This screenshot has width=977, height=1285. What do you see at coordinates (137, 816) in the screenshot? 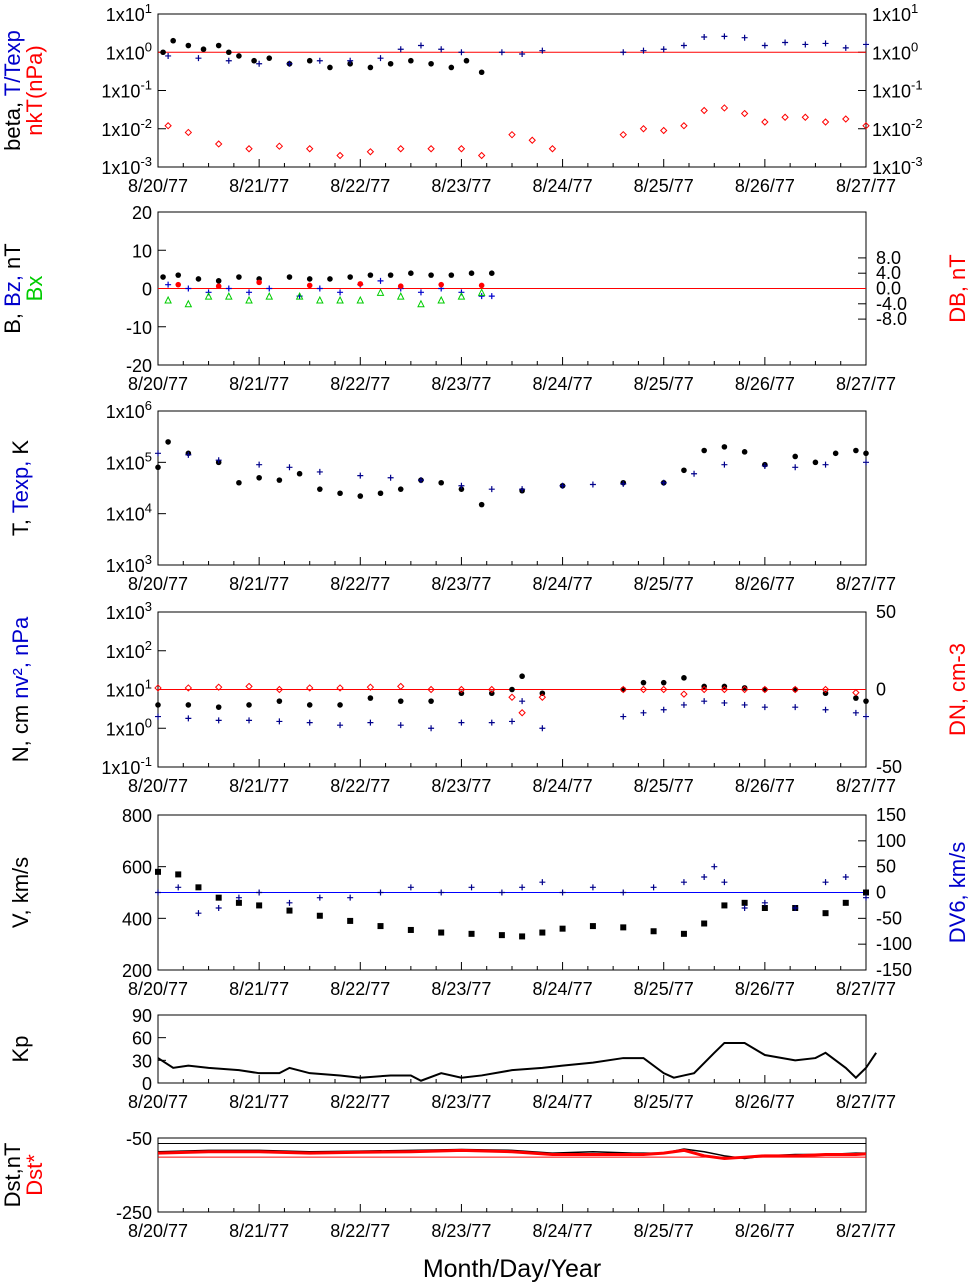
I see `y-tick-label: 800` at bounding box center [137, 816].